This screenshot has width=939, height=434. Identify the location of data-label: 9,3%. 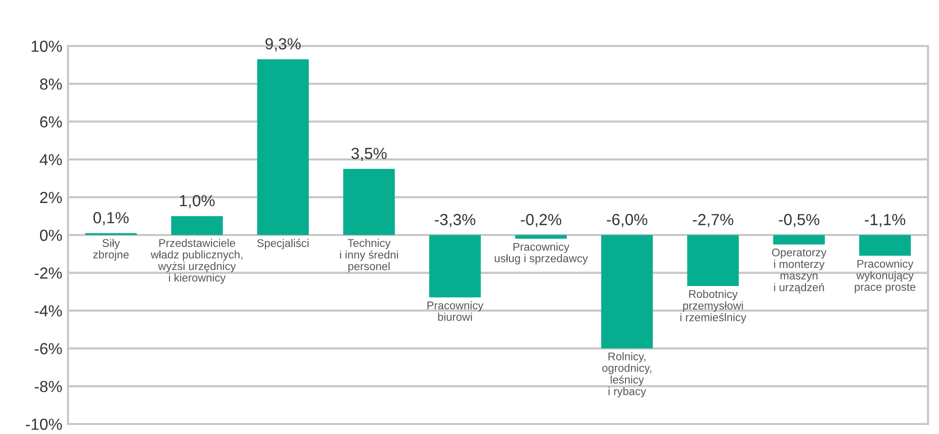
(283, 45).